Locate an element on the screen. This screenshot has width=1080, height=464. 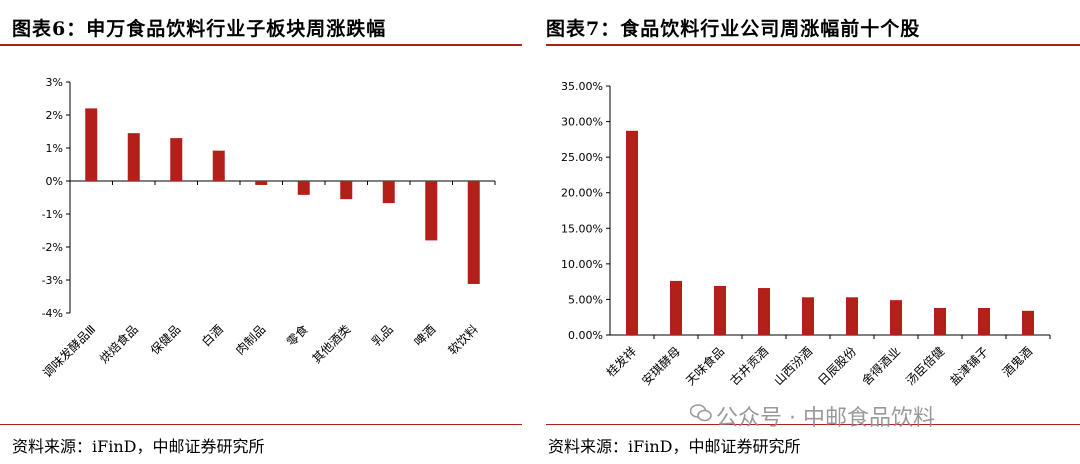
right-y-tick-label: 15.00% is located at coordinates (582, 228).